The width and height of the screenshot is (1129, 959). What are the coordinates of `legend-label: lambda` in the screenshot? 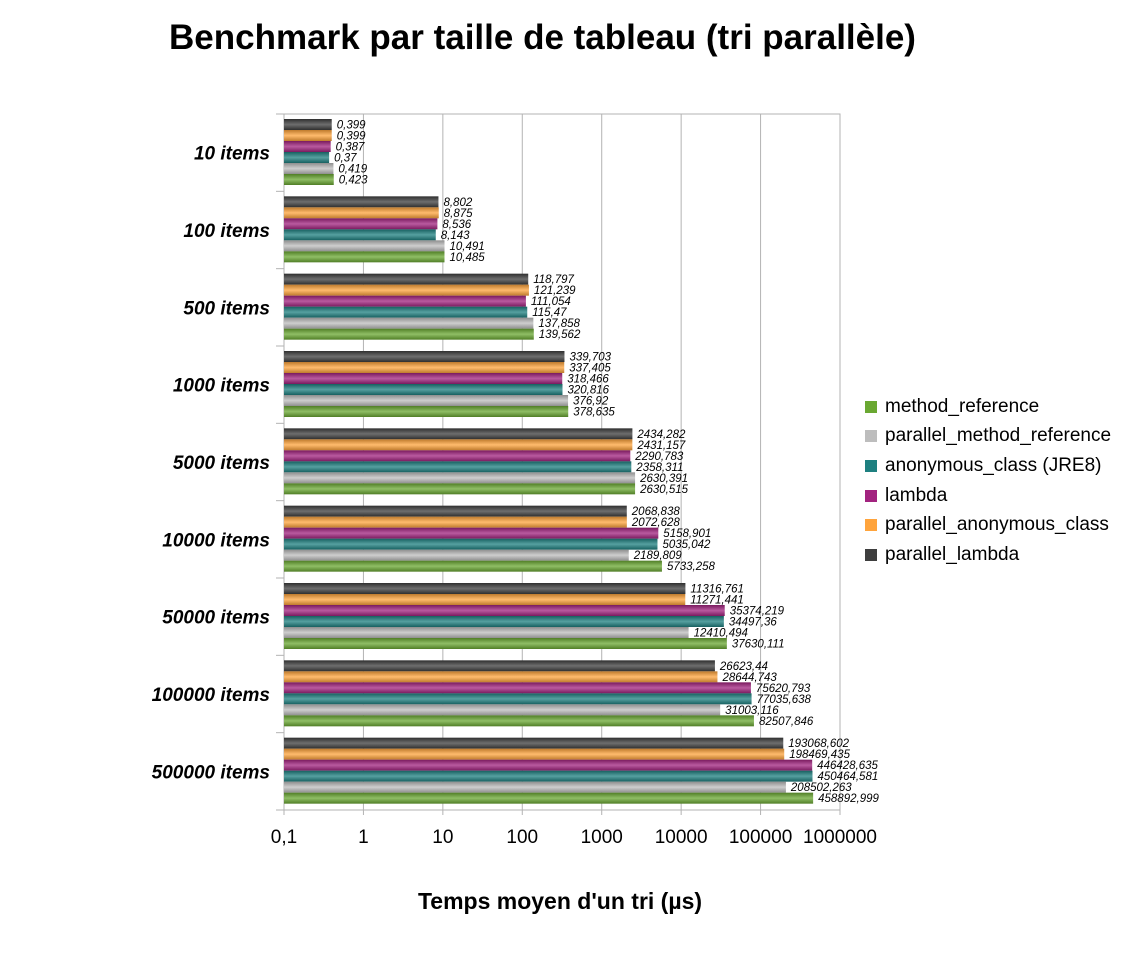 It's located at (916, 495).